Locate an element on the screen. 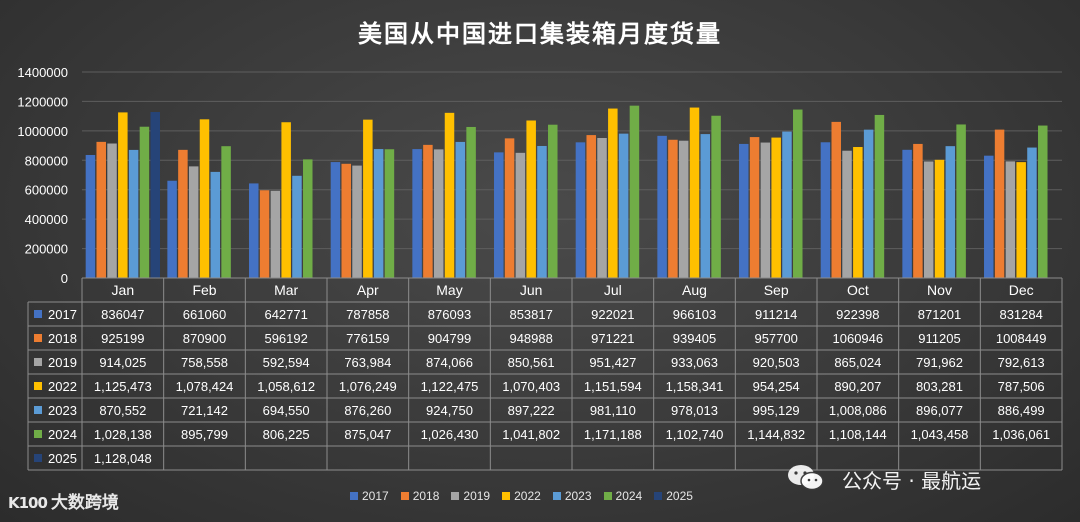  y-tick-label: 600000 is located at coordinates (46, 190).